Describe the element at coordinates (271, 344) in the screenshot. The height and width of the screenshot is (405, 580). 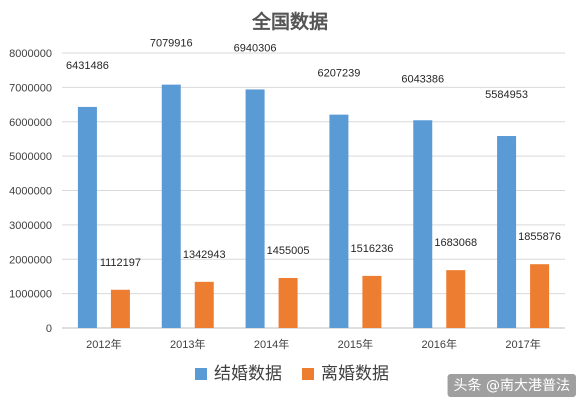
I see `x-tick-label: 2014年` at that location.